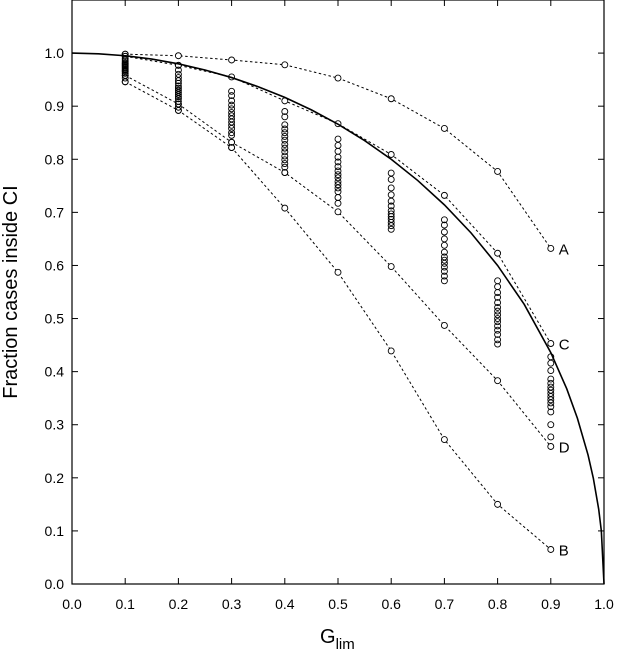 Image resolution: width=617 pixels, height=653 pixels. I want to click on y-tick-label: 0.1, so click(55, 531).